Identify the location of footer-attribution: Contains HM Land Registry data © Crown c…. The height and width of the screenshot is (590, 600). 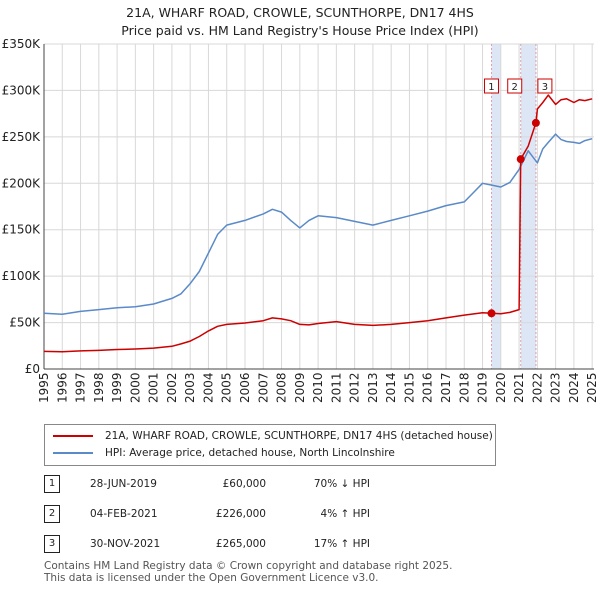
(248, 572).